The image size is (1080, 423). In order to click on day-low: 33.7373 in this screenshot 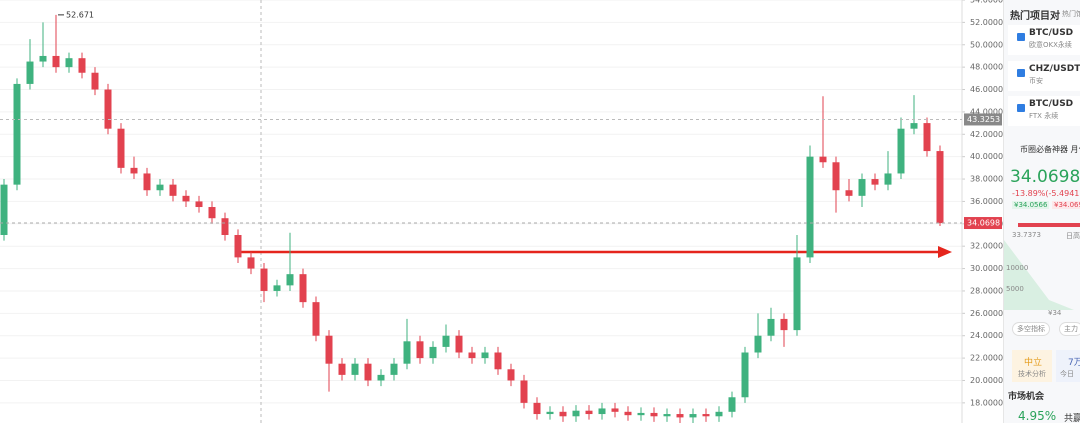, I will do `click(1026, 235)`.